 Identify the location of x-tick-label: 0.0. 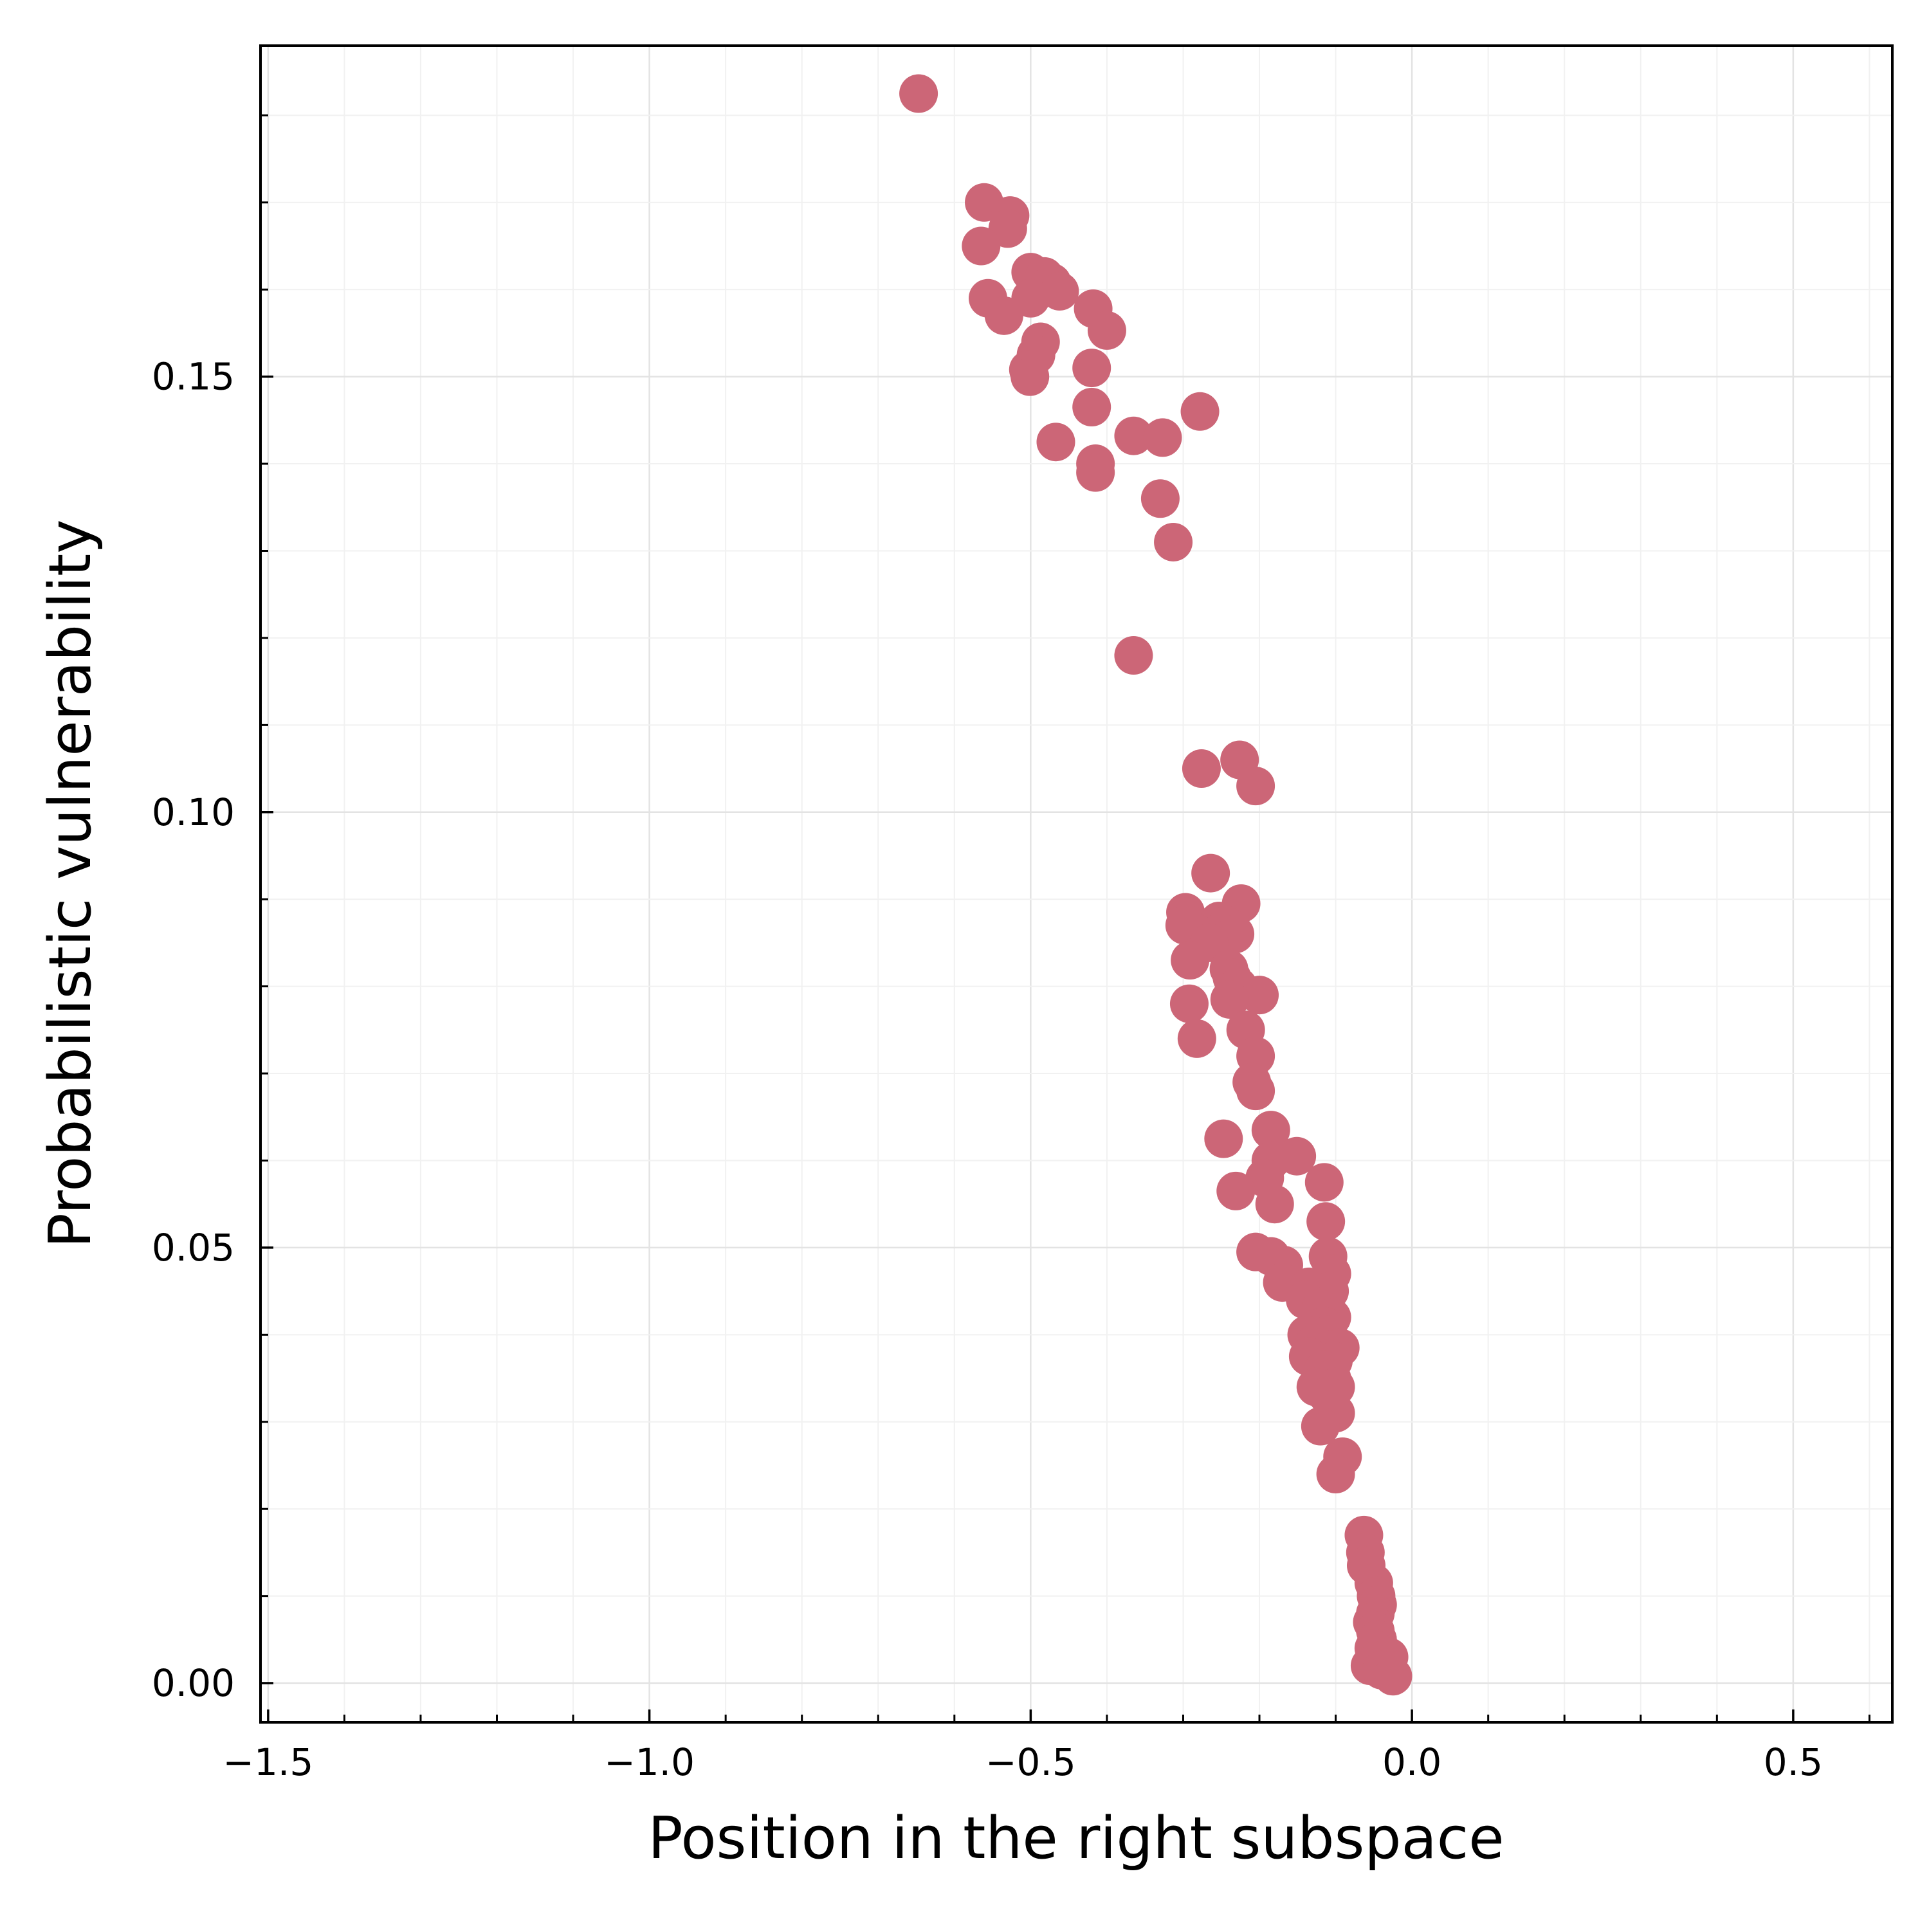
(1411, 1762).